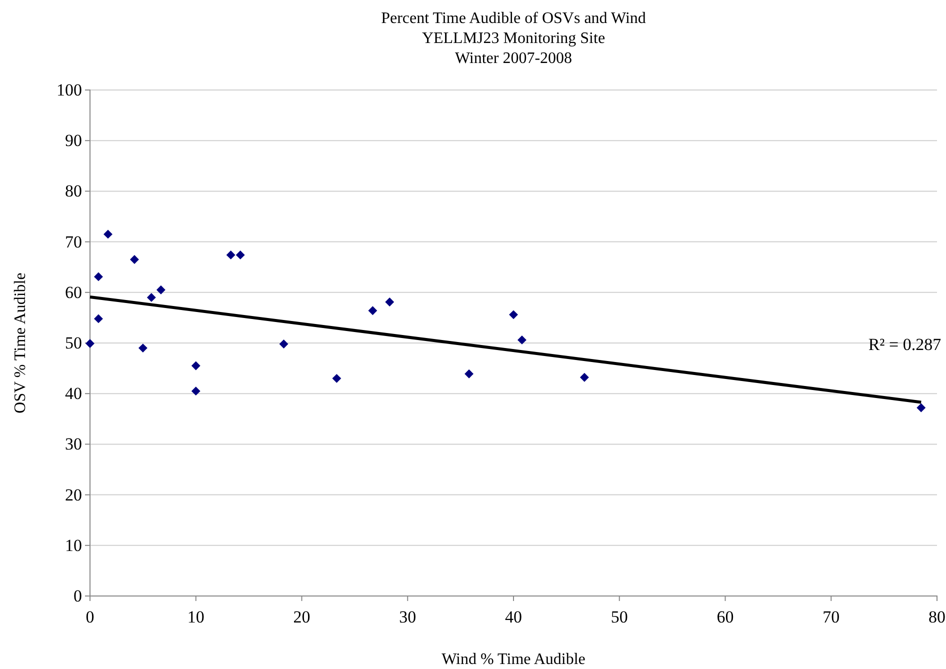 Image resolution: width=946 pixels, height=669 pixels. Describe the element at coordinates (73, 242) in the screenshot. I see `y-tick-label: 70` at that location.